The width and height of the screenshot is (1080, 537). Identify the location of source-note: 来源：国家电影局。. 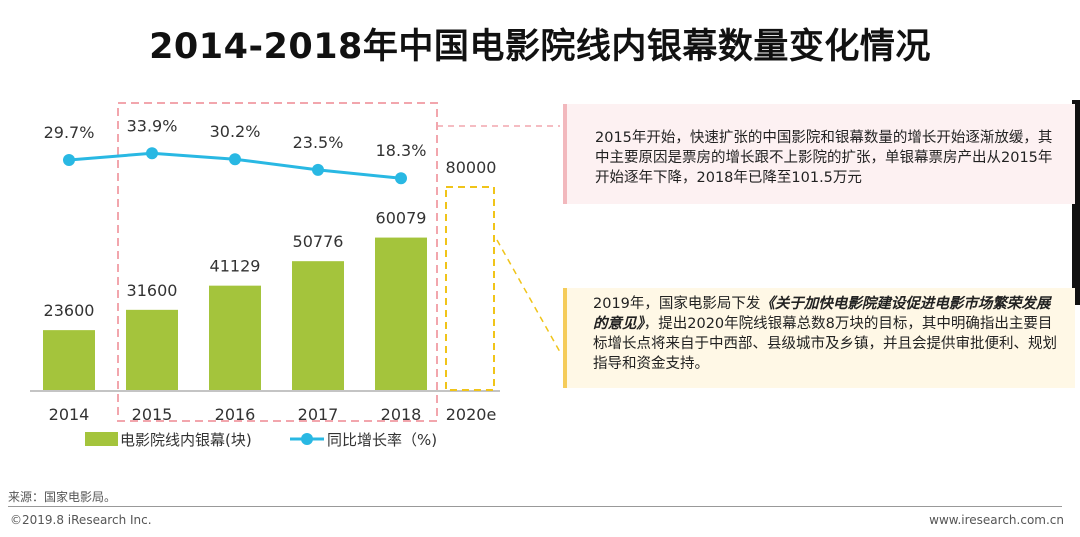
(62, 497).